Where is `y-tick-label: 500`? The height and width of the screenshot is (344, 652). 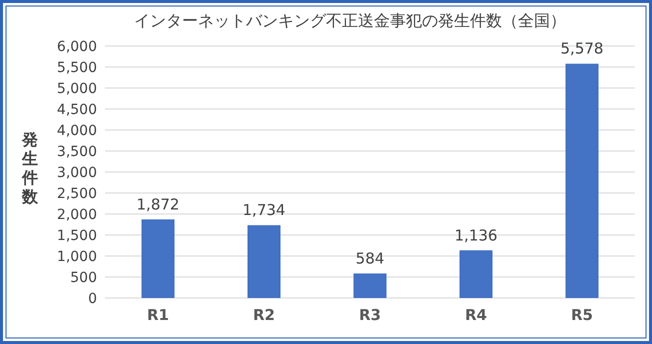 y-tick-label: 500 is located at coordinates (83, 278).